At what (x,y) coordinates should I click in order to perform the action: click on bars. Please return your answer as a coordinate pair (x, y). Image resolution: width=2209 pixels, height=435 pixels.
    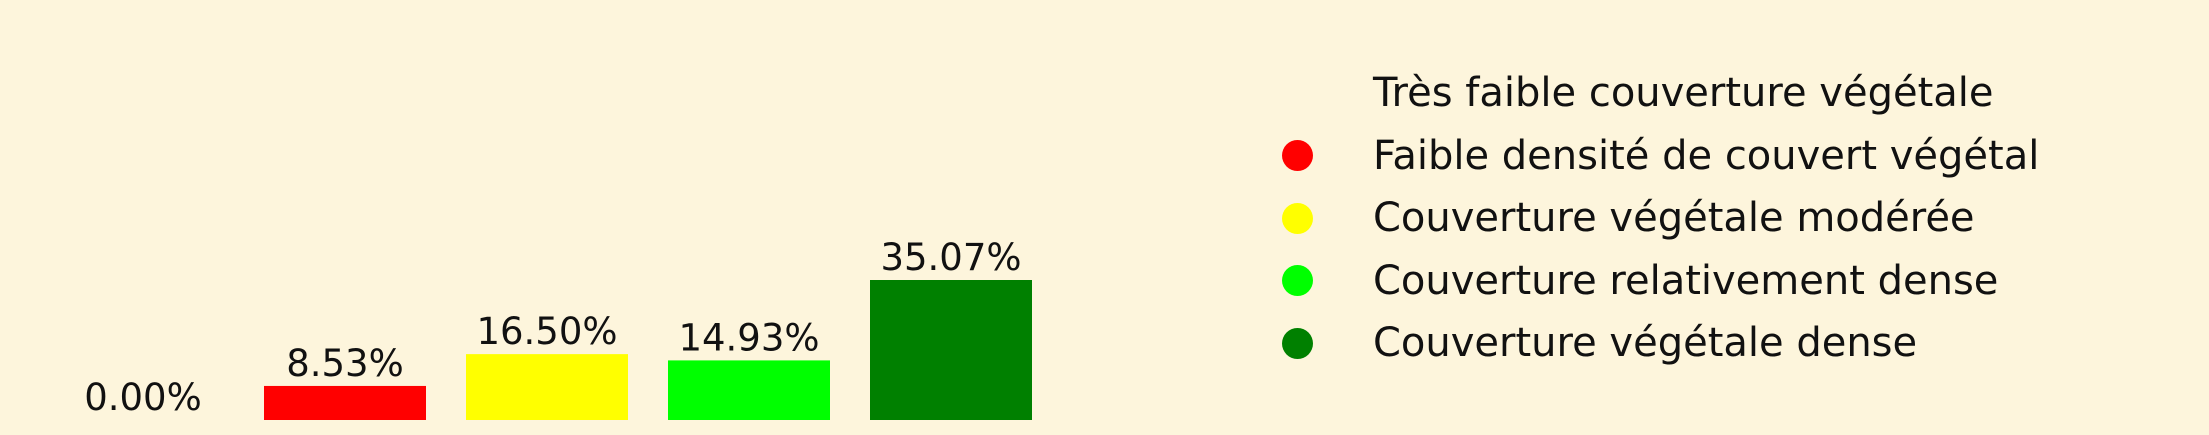
    Looking at the image, I should click on (648, 350).